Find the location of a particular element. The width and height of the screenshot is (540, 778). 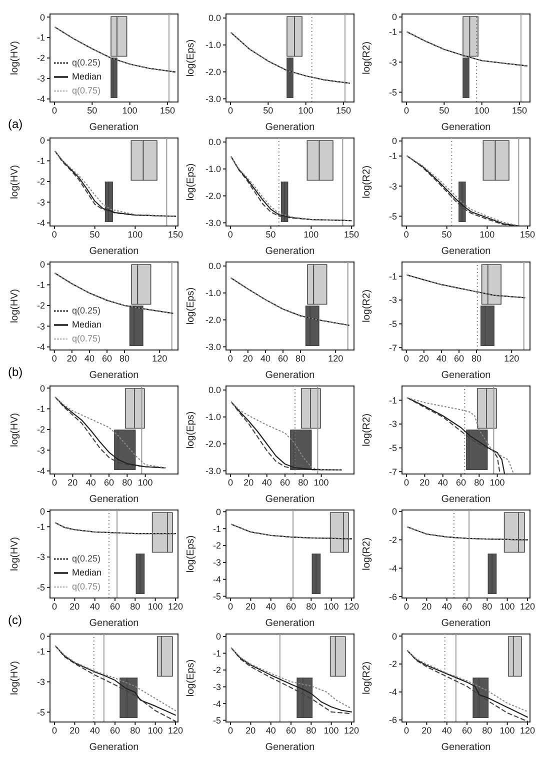

y-tick-label: -6 is located at coordinates (392, 597).